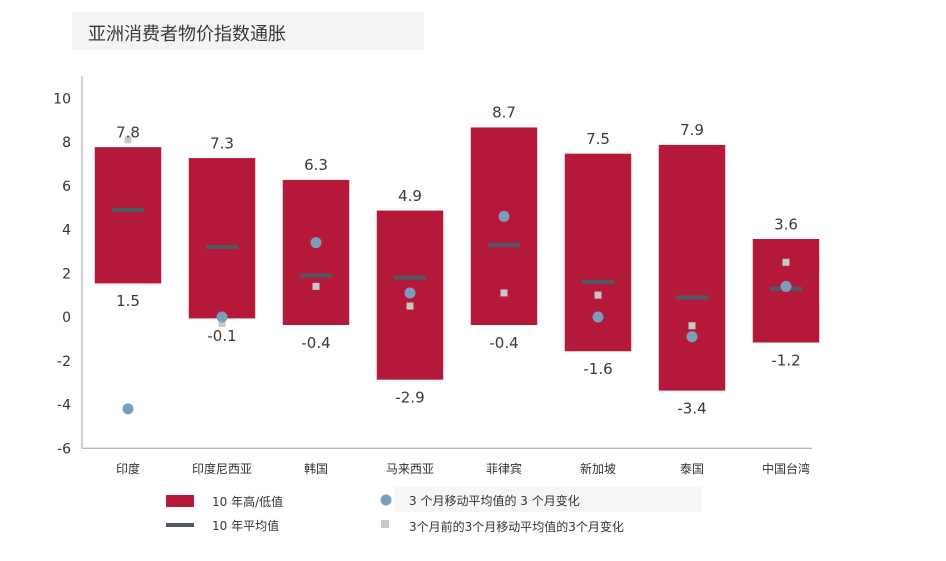  I want to click on low-value-label: 1.5, so click(128, 301).